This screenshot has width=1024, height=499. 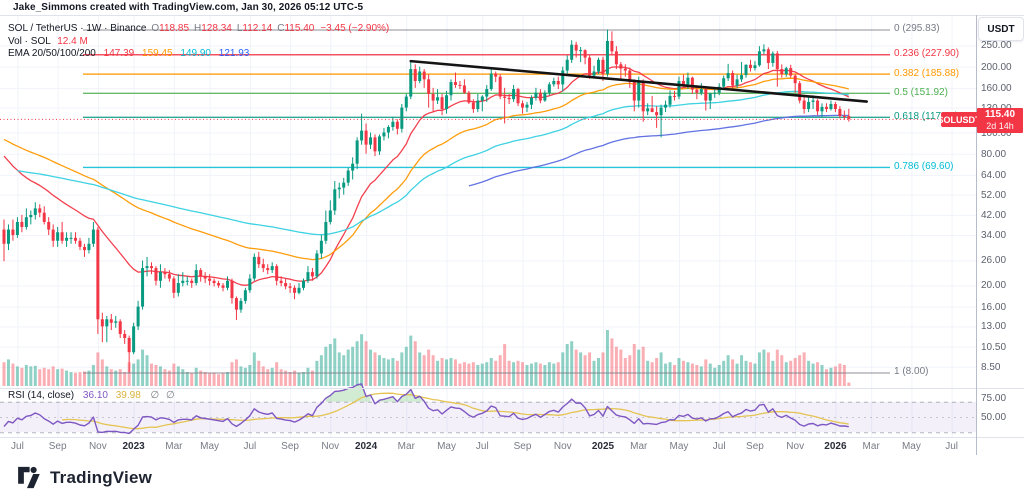 What do you see at coordinates (639, 81) in the screenshot?
I see `trendline` at bounding box center [639, 81].